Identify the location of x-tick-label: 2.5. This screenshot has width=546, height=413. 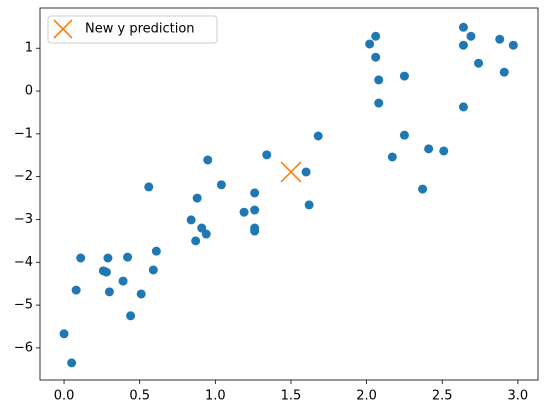
(442, 396).